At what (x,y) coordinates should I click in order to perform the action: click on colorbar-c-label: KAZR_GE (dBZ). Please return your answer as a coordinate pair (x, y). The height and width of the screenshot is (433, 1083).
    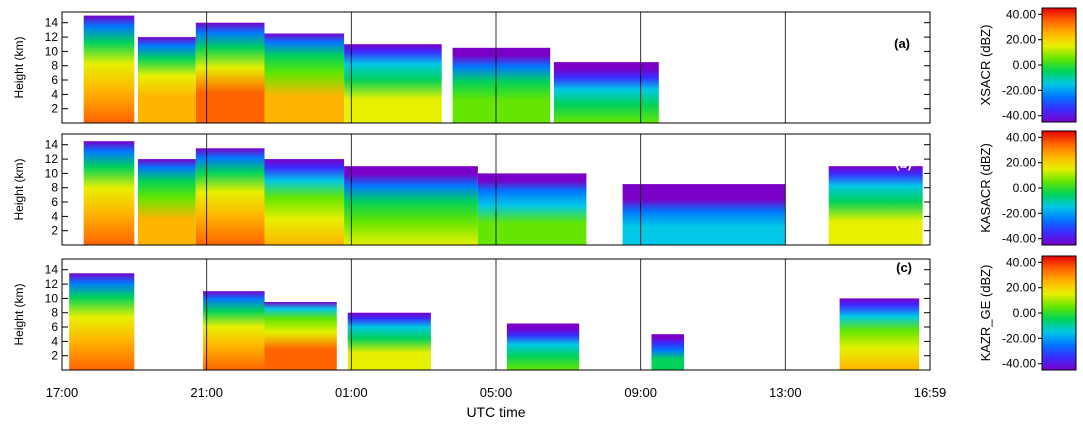
    Looking at the image, I should click on (985, 313).